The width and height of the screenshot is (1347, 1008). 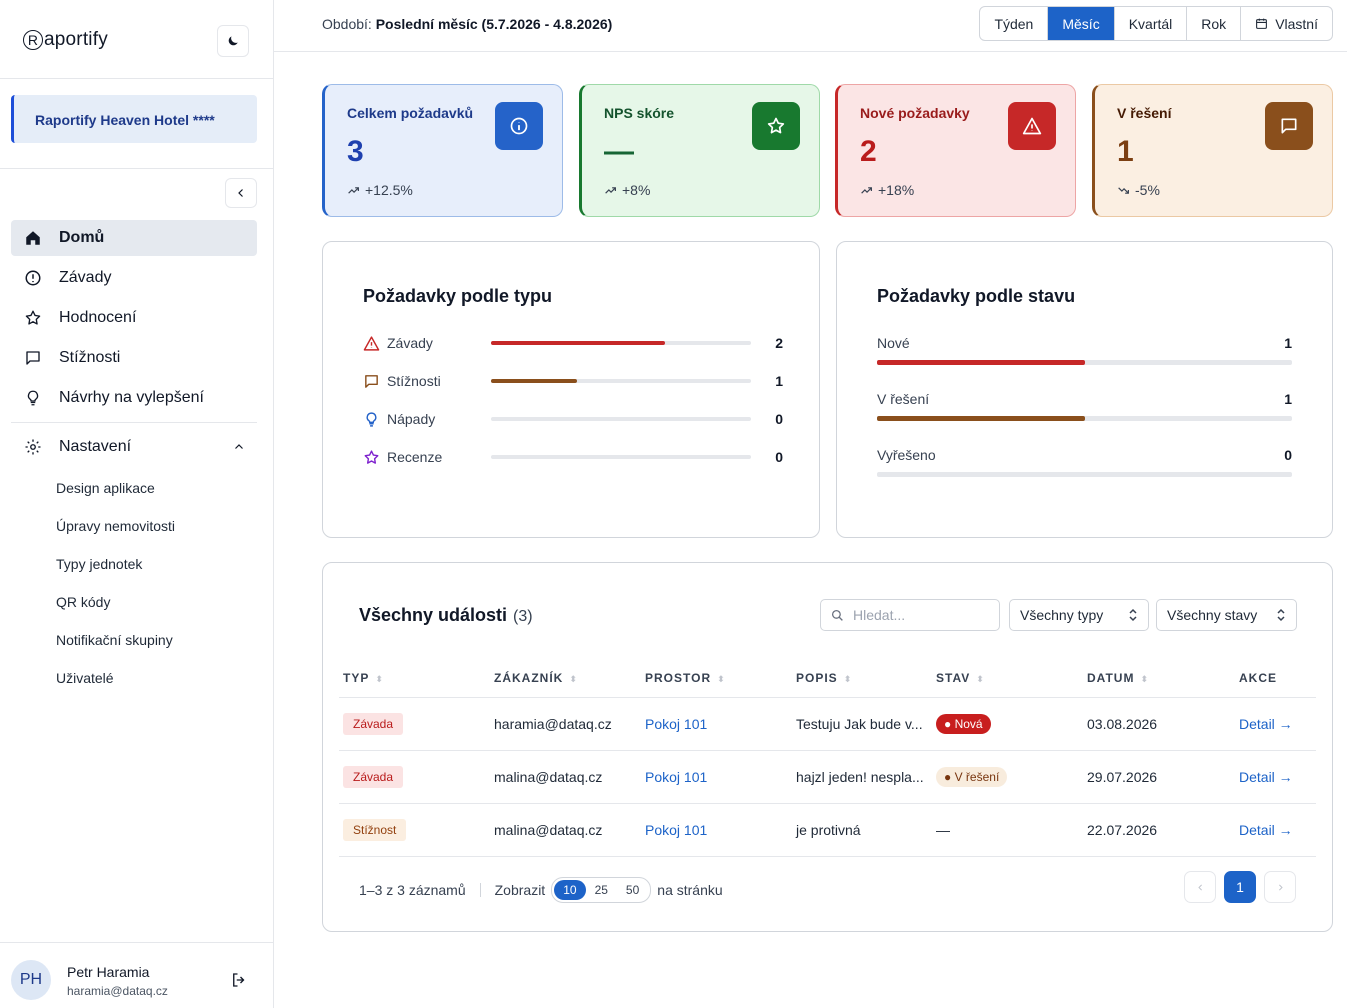 I want to click on next-page-button, so click(x=1280, y=887).